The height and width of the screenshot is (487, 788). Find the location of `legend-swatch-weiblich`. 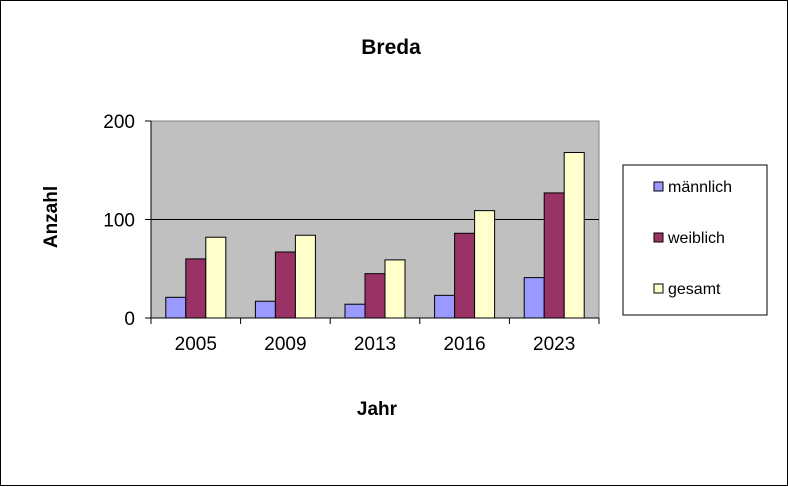

legend-swatch-weiblich is located at coordinates (658, 237).